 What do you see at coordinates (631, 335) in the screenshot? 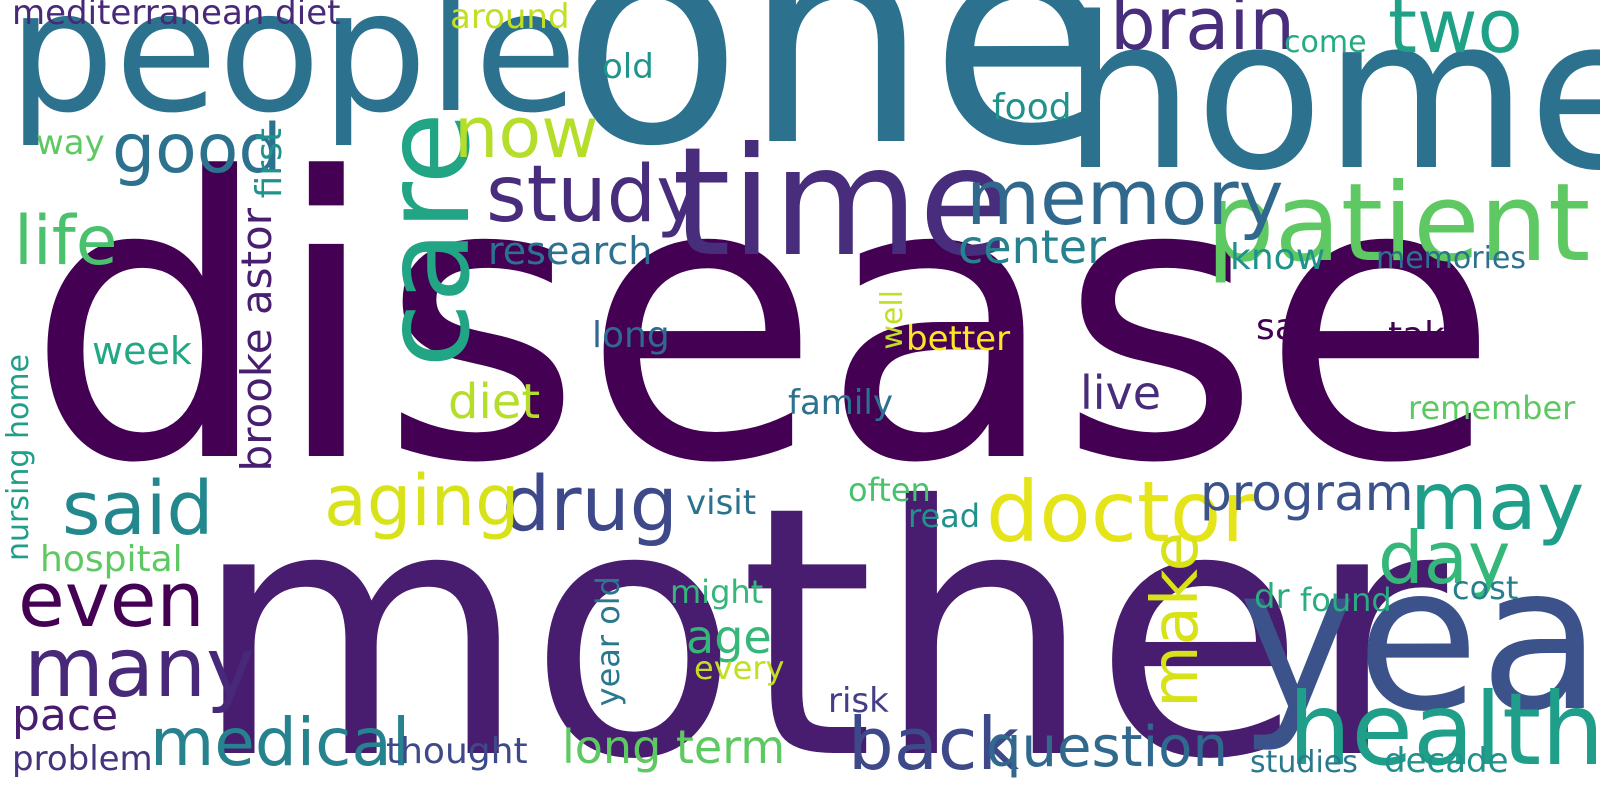
I see `word-long: long` at bounding box center [631, 335].